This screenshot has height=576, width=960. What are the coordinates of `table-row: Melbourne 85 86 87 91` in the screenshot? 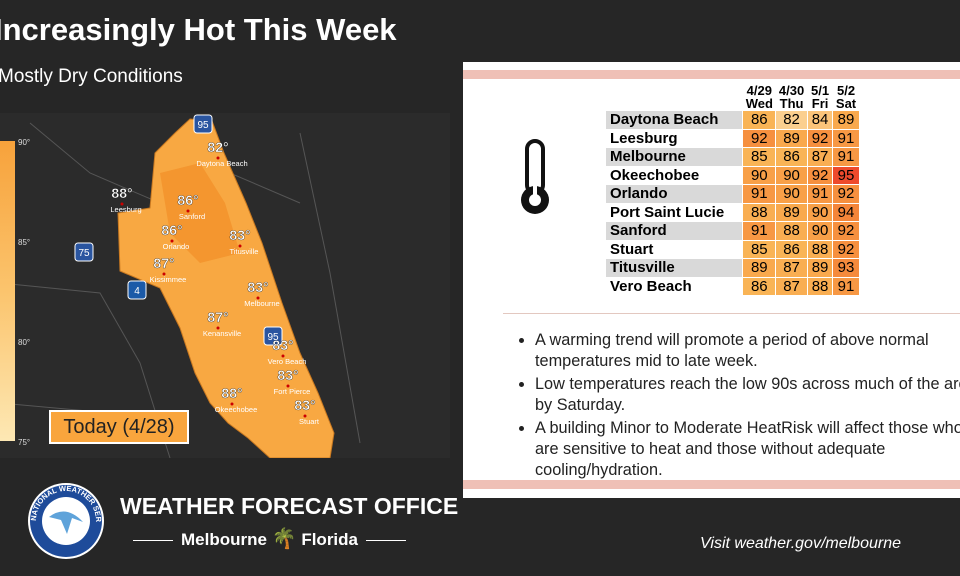 It's located at (732, 157).